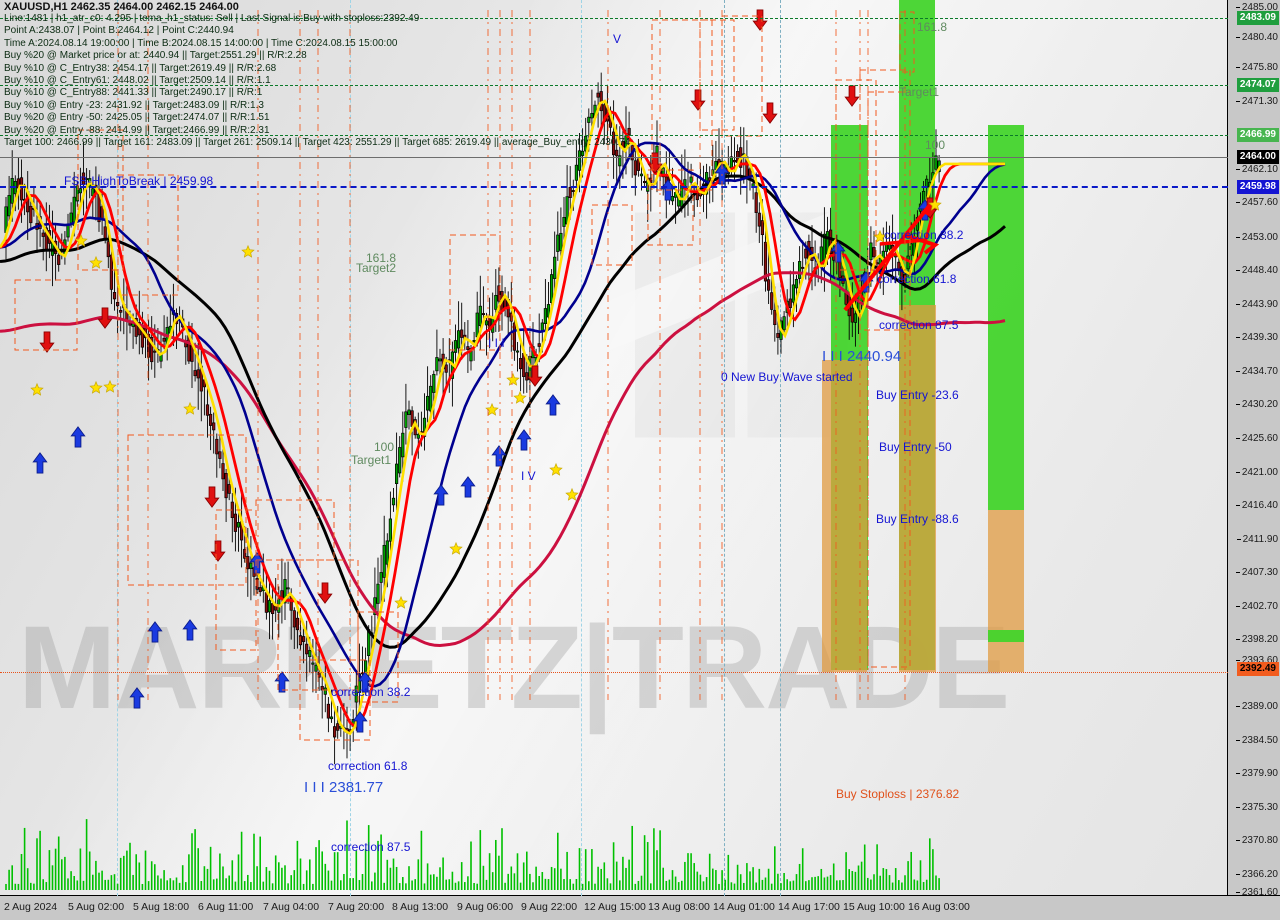 Image resolution: width=1280 pixels, height=920 pixels. Describe the element at coordinates (935, 145) in the screenshot. I see `fib-100-right-label: 100` at that location.